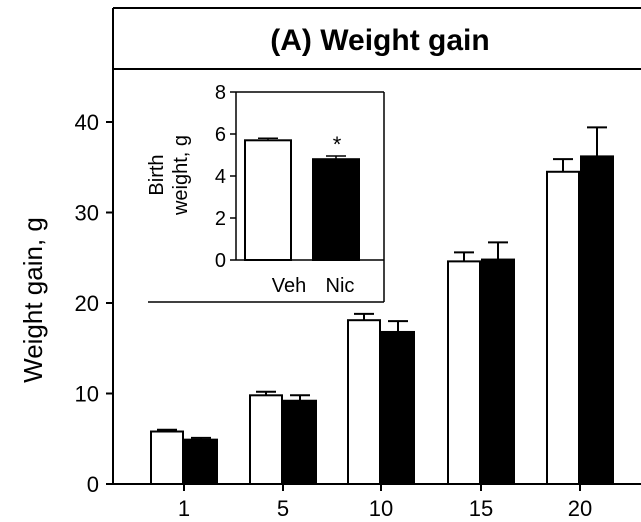 The height and width of the screenshot is (522, 641). Describe the element at coordinates (184, 508) in the screenshot. I see `x-tick-label: 1` at that location.